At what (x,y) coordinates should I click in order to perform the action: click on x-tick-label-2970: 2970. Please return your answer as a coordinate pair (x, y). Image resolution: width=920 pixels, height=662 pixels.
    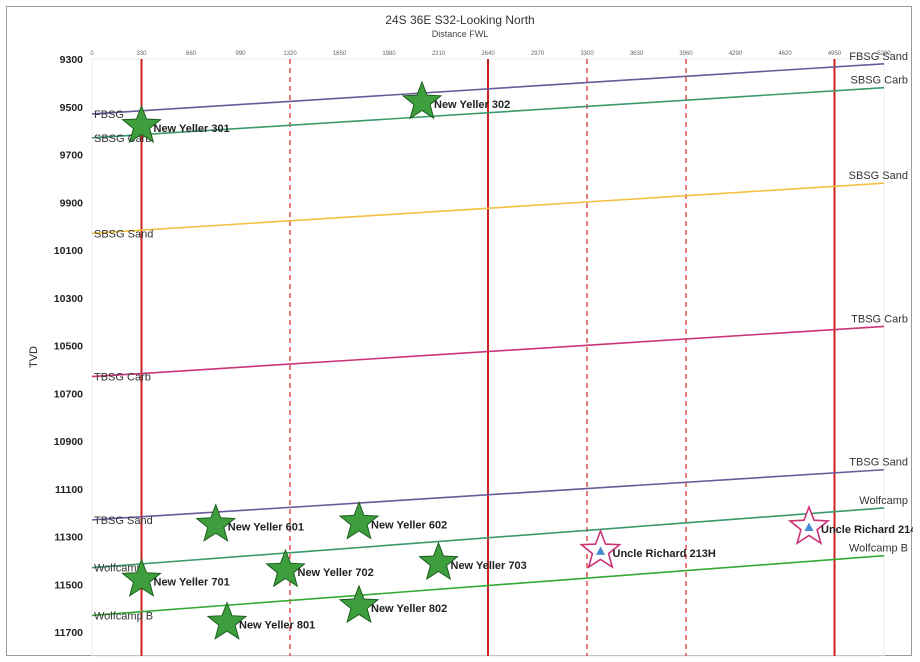
    Looking at the image, I should click on (538, 54).